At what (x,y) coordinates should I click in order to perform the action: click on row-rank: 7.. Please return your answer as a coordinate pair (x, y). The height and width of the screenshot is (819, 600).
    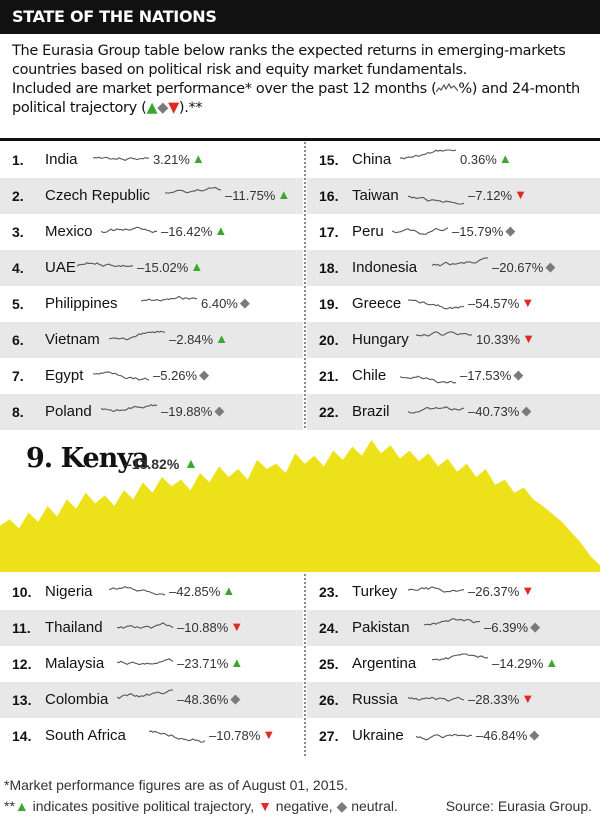
    Looking at the image, I should click on (18, 376).